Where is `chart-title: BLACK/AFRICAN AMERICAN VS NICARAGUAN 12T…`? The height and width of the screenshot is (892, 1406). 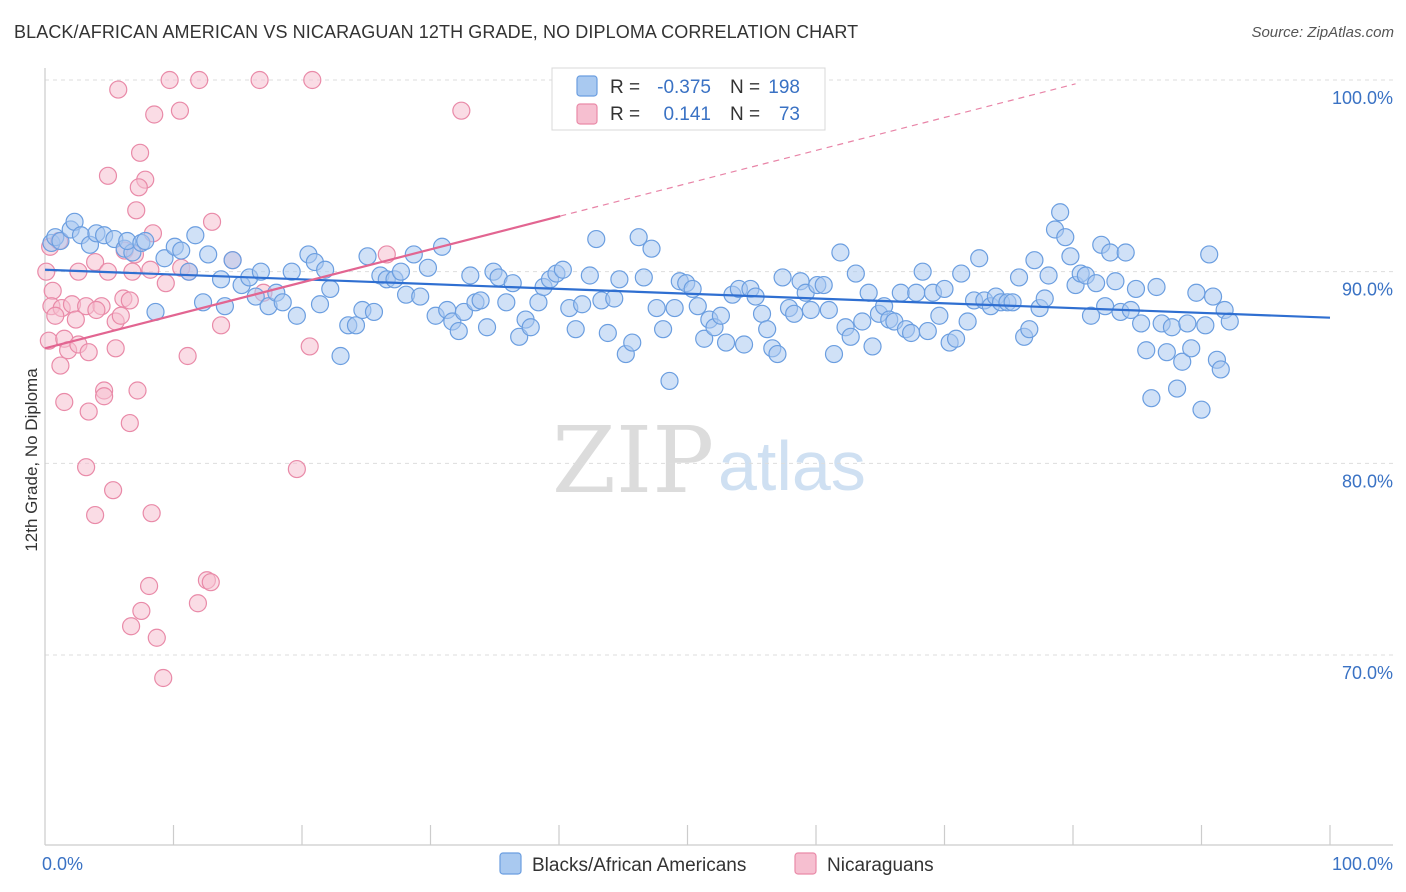
chart-title: BLACK/AFRICAN AMERICAN VS NICARAGUAN 12T… is located at coordinates (436, 32).